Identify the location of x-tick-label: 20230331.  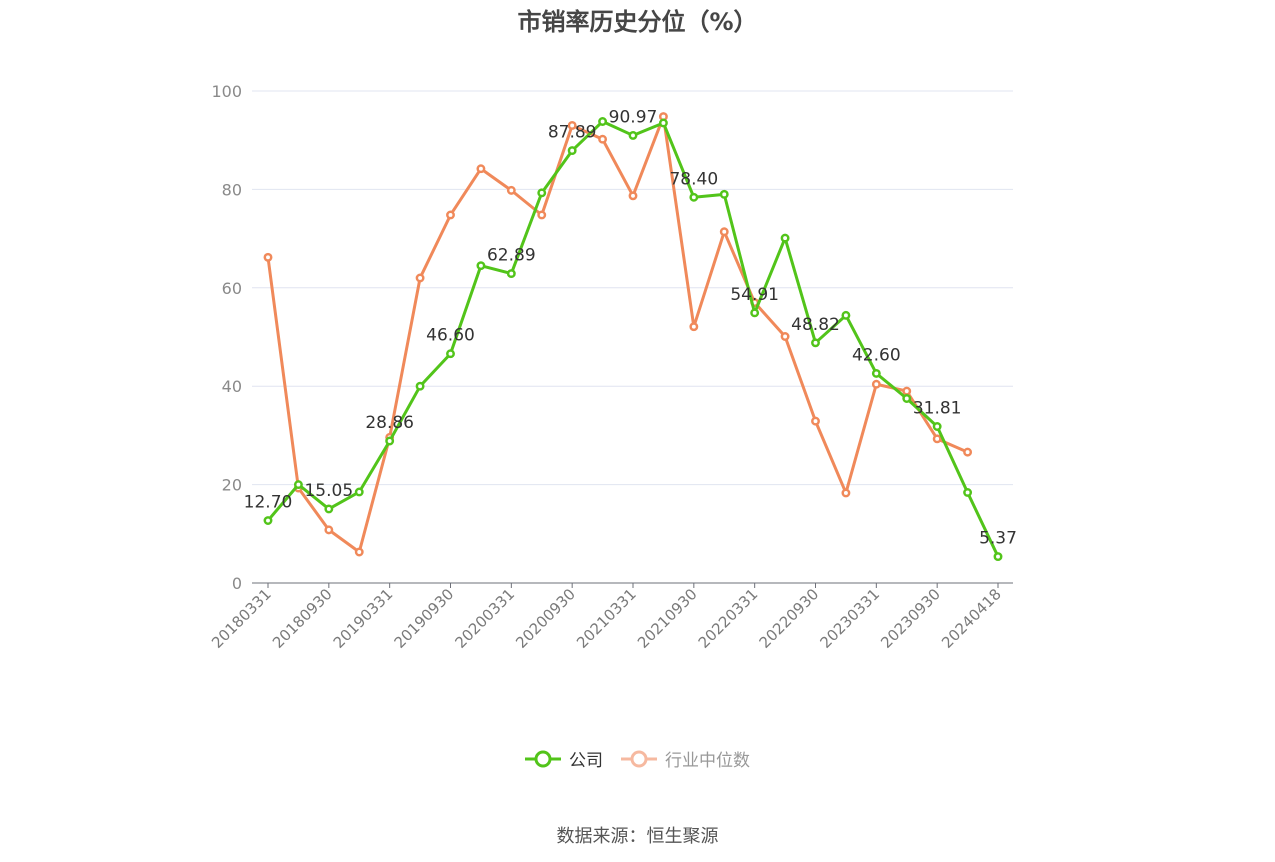
(849, 618).